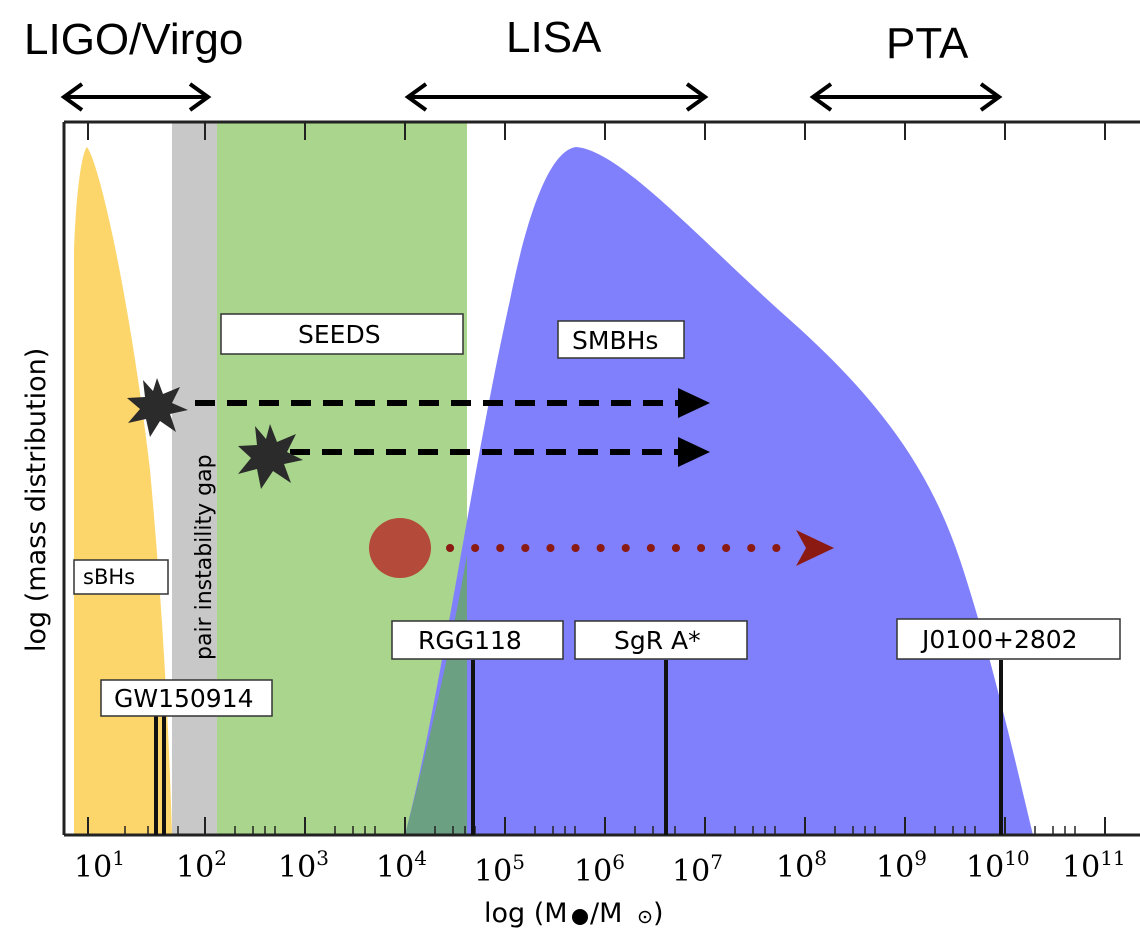 The height and width of the screenshot is (939, 1140). What do you see at coordinates (580, 917) in the screenshot?
I see `black-hole-symbol` at bounding box center [580, 917].